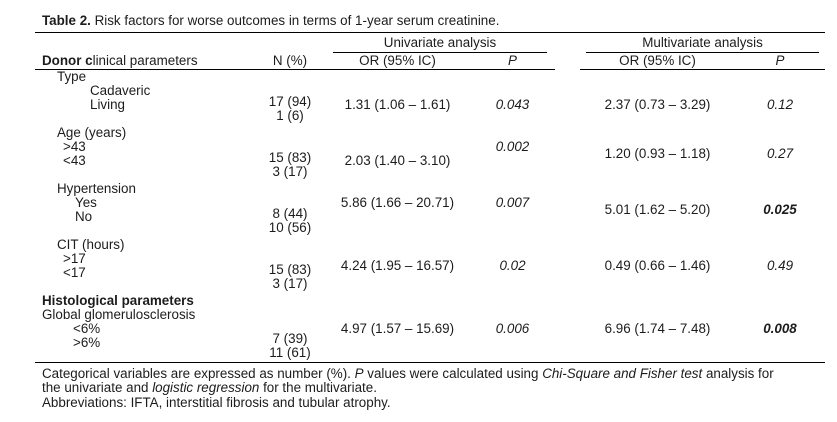 Image resolution: width=837 pixels, height=422 pixels. Describe the element at coordinates (91, 244) in the screenshot. I see `group-label: CIT (hours)` at that location.